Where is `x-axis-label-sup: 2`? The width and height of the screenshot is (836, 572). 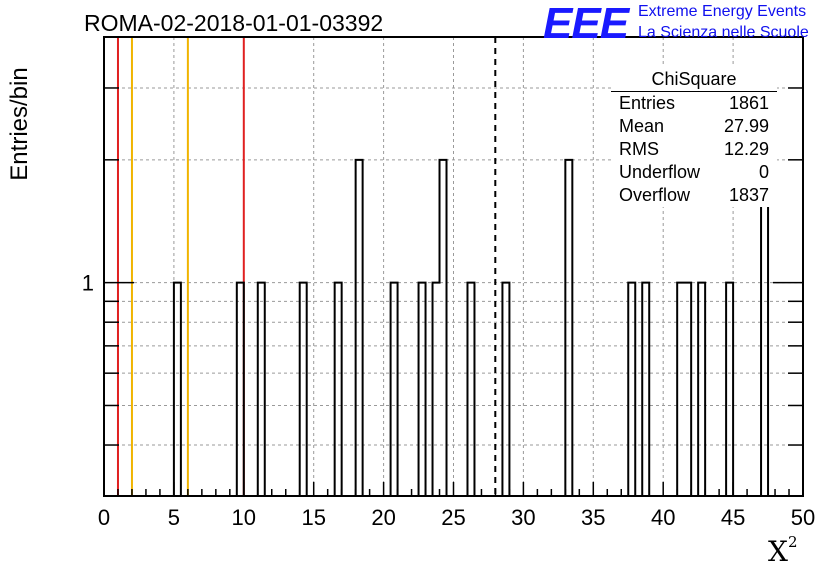 x-axis-label-sup: 2 is located at coordinates (792, 541).